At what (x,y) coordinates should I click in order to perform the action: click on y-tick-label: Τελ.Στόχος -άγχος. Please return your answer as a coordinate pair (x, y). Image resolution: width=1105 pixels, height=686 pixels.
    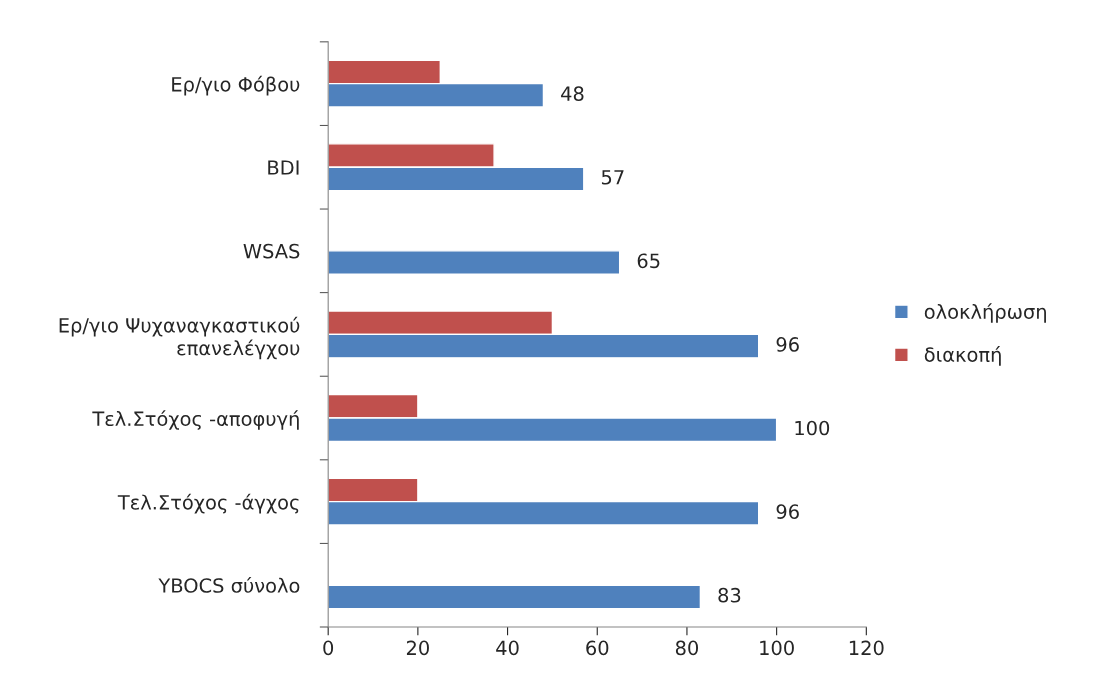
    Looking at the image, I should click on (208, 503).